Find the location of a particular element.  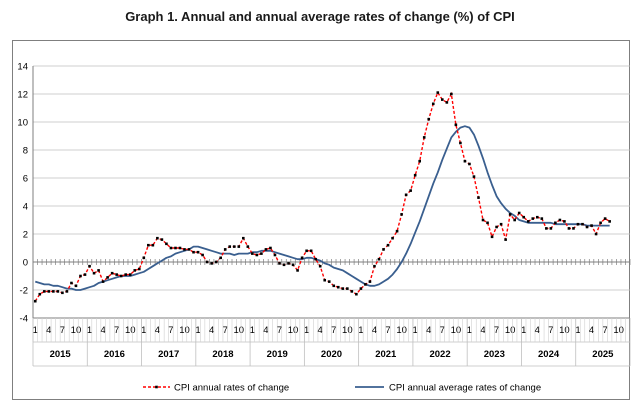

legend-label-annual: CPI annual rates of change is located at coordinates (231, 388).